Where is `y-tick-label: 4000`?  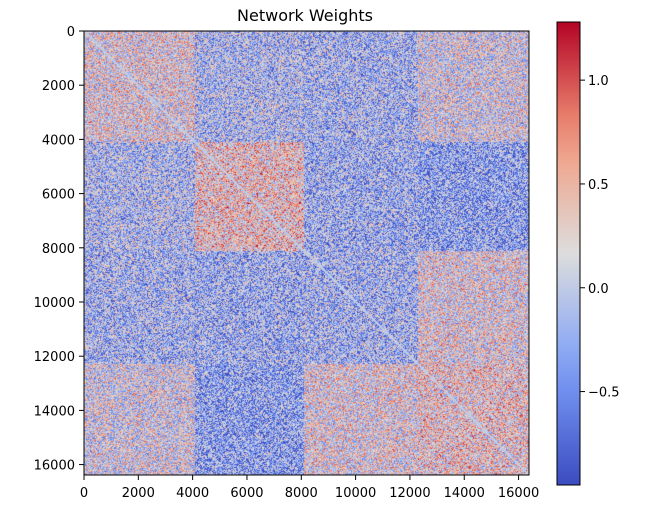
y-tick-label: 4000 is located at coordinates (58, 140).